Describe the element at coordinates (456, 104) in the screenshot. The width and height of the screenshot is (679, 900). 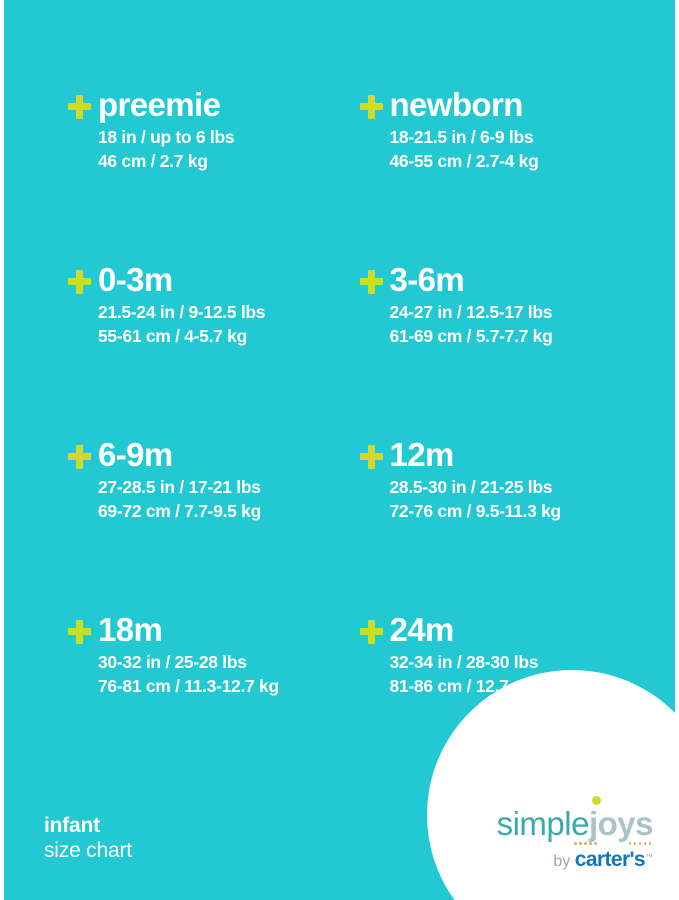
I see `size-entry-label: newborn` at that location.